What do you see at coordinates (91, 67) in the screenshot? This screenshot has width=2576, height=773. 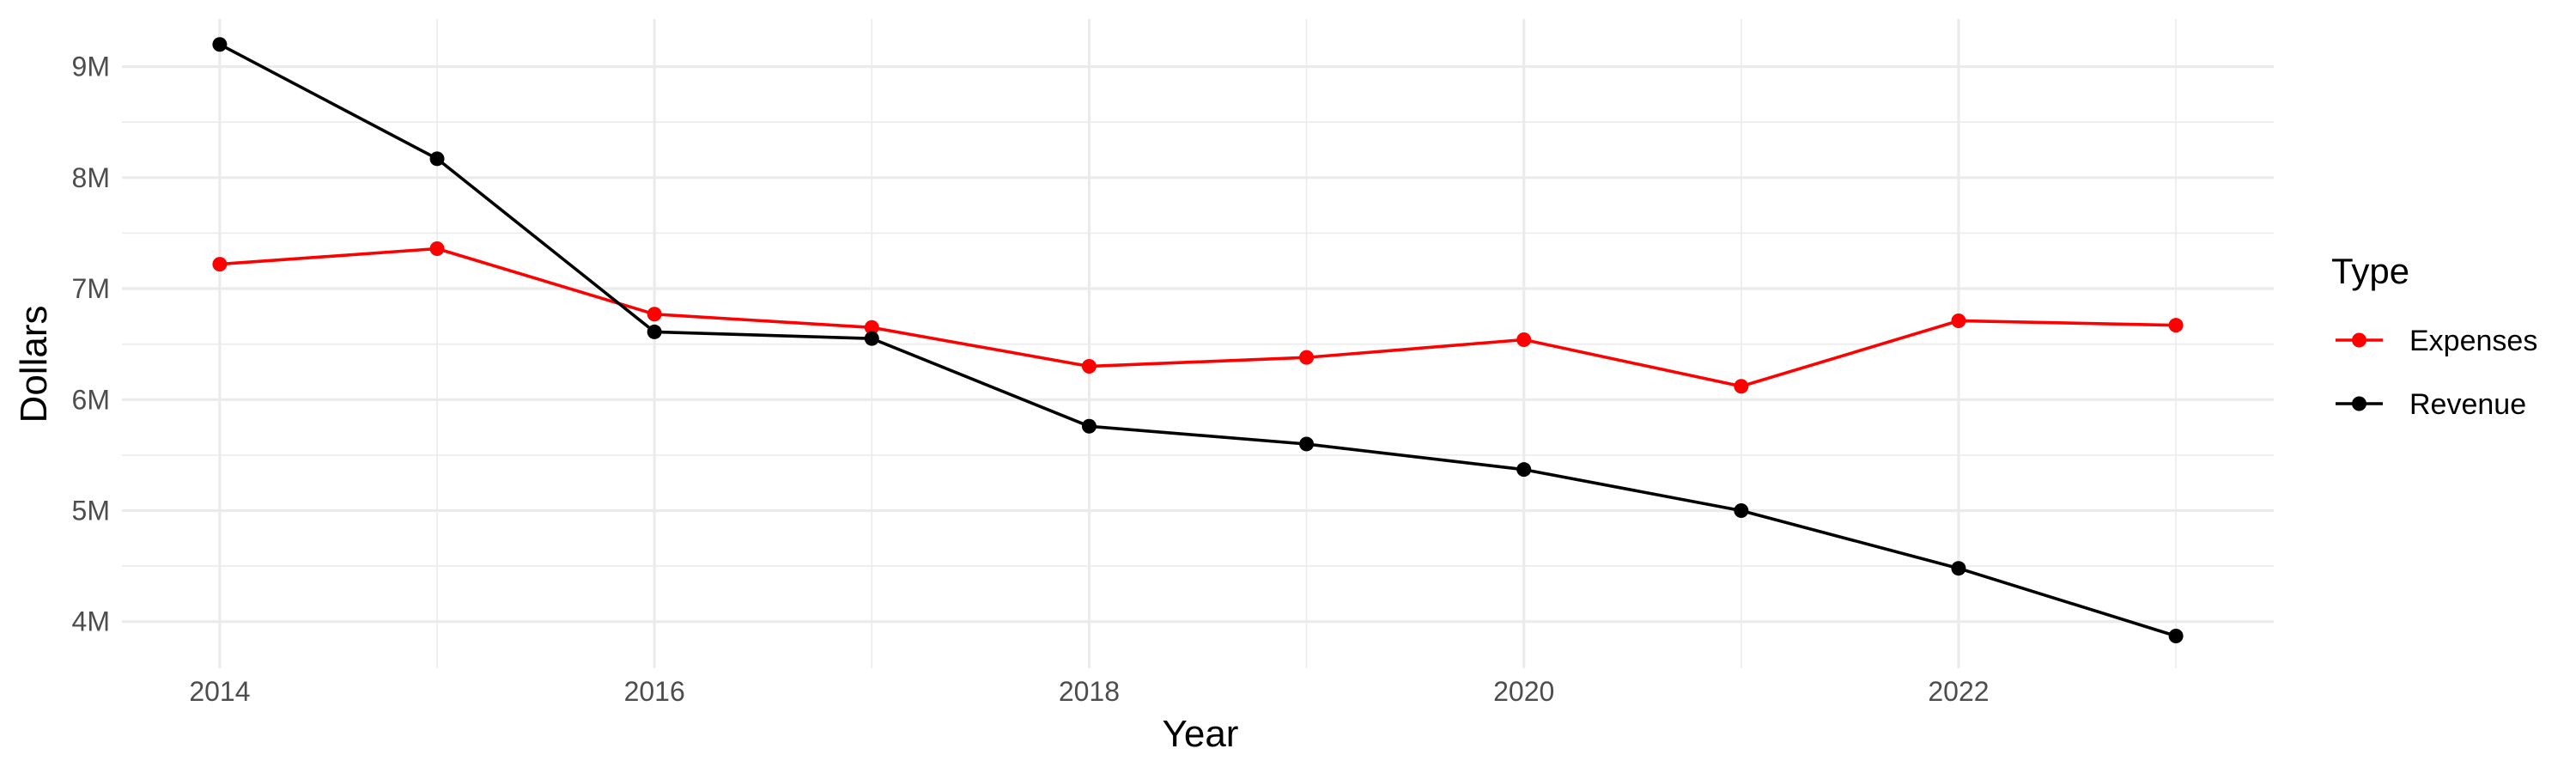 I see `y-tick-label: 9M` at bounding box center [91, 67].